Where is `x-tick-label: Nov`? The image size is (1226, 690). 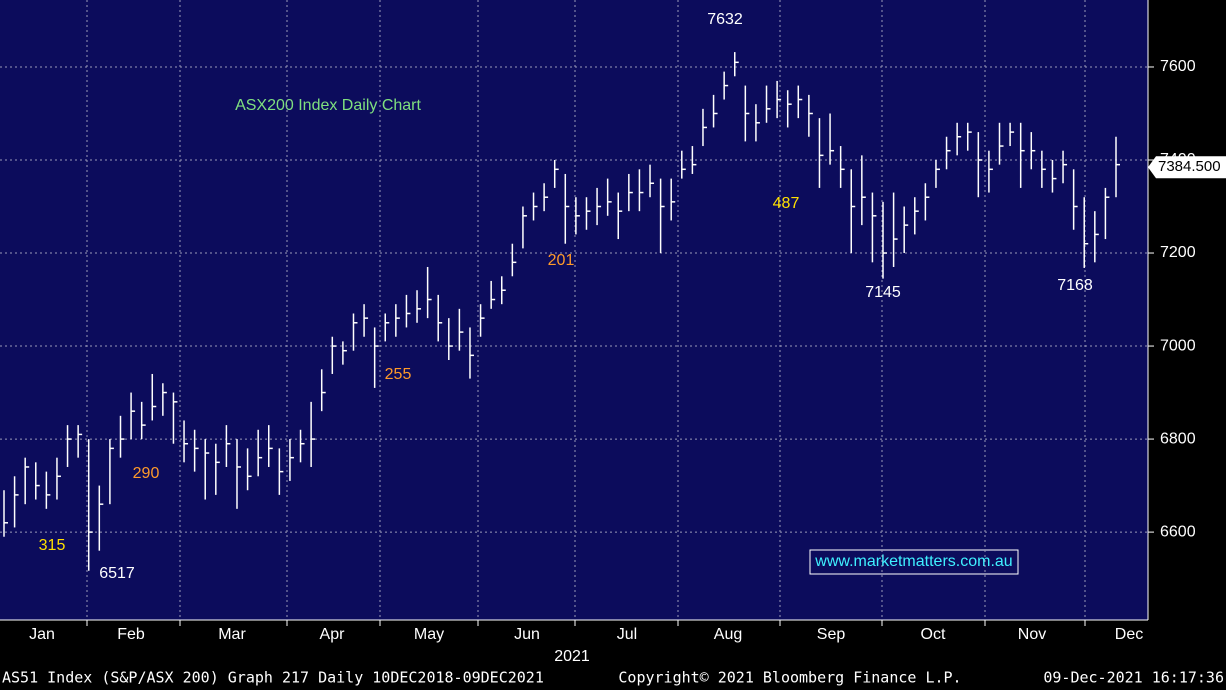
x-tick-label: Nov is located at coordinates (1032, 634).